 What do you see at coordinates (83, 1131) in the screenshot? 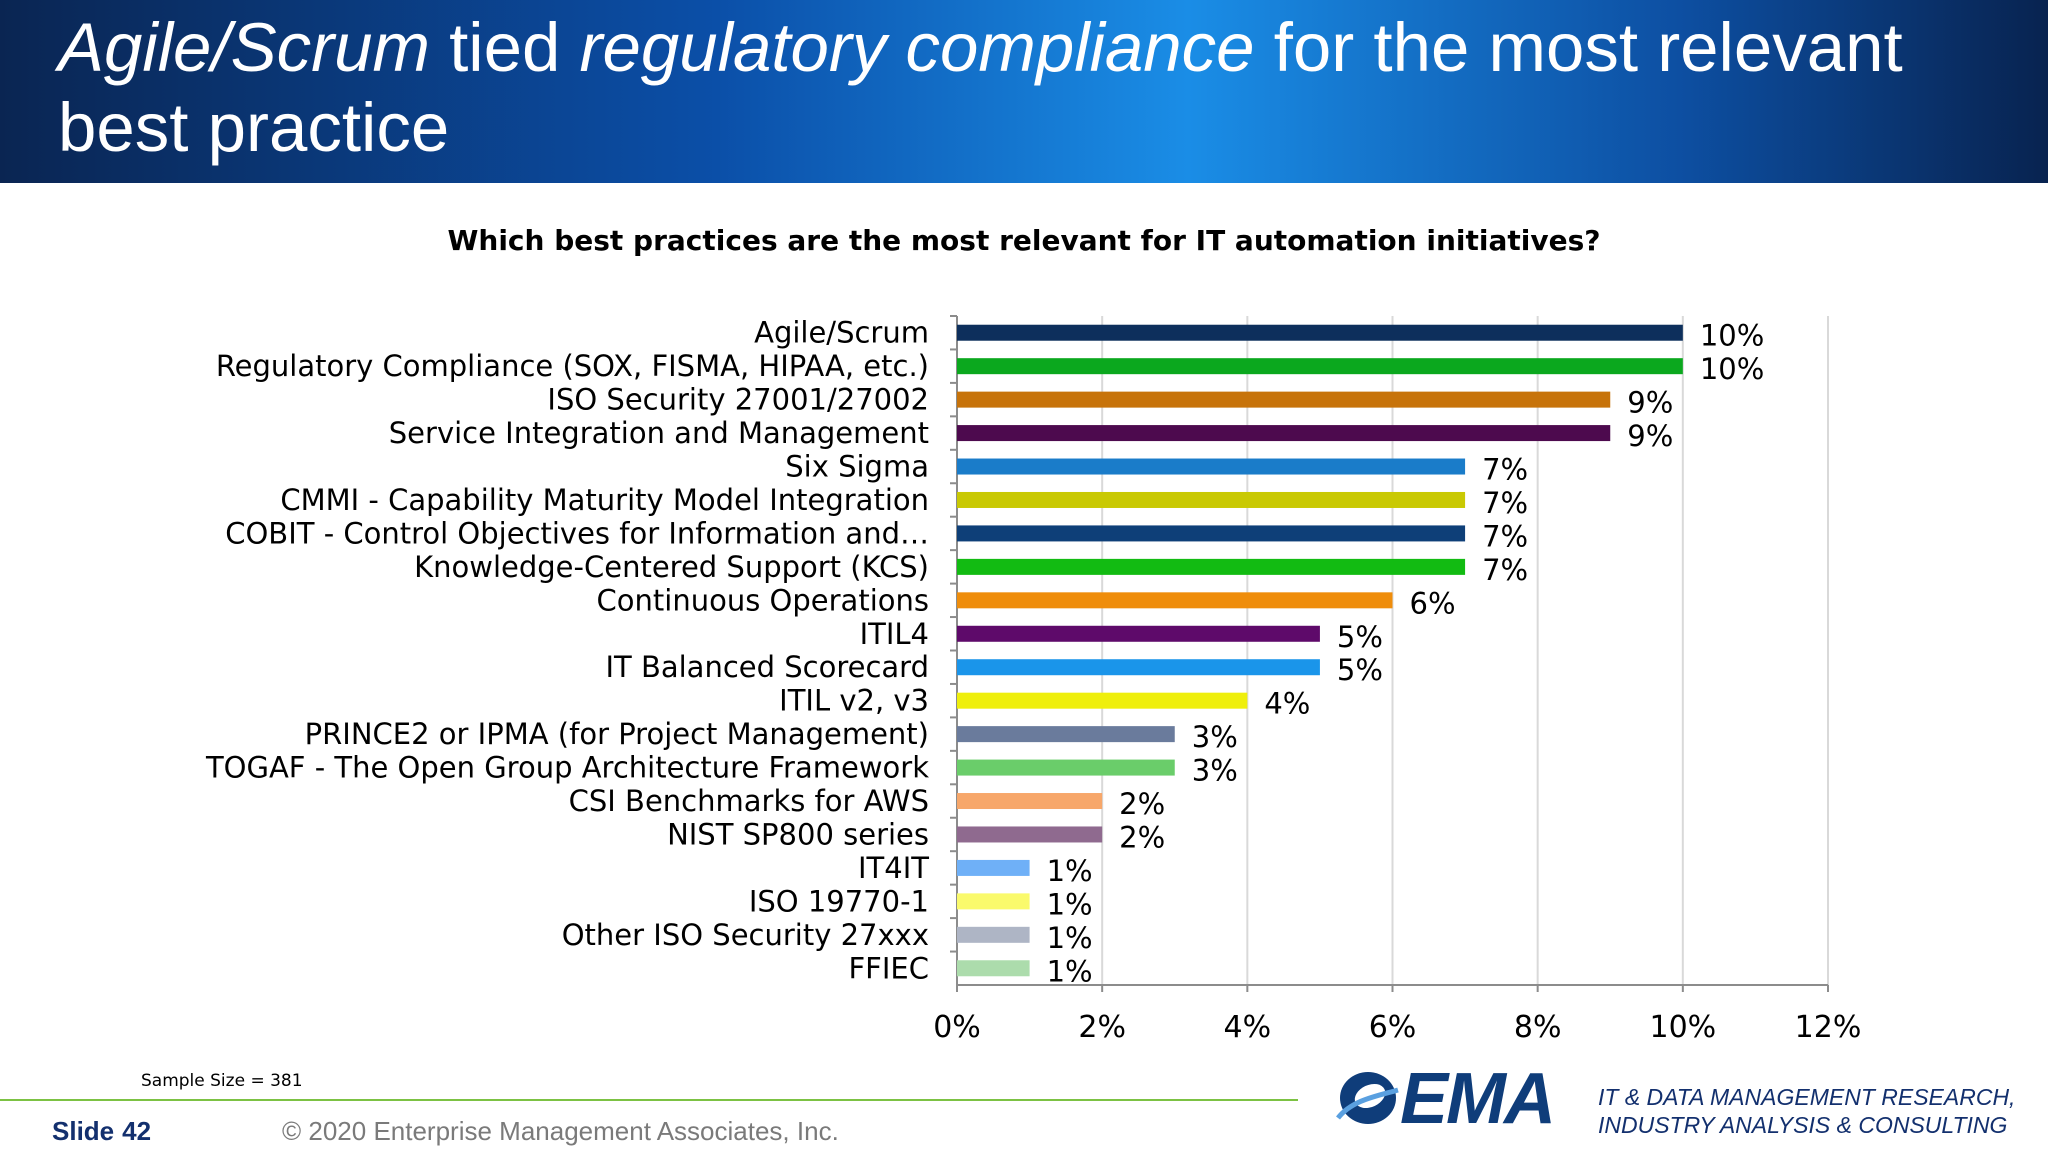
I see `slide-word: Slide` at bounding box center [83, 1131].